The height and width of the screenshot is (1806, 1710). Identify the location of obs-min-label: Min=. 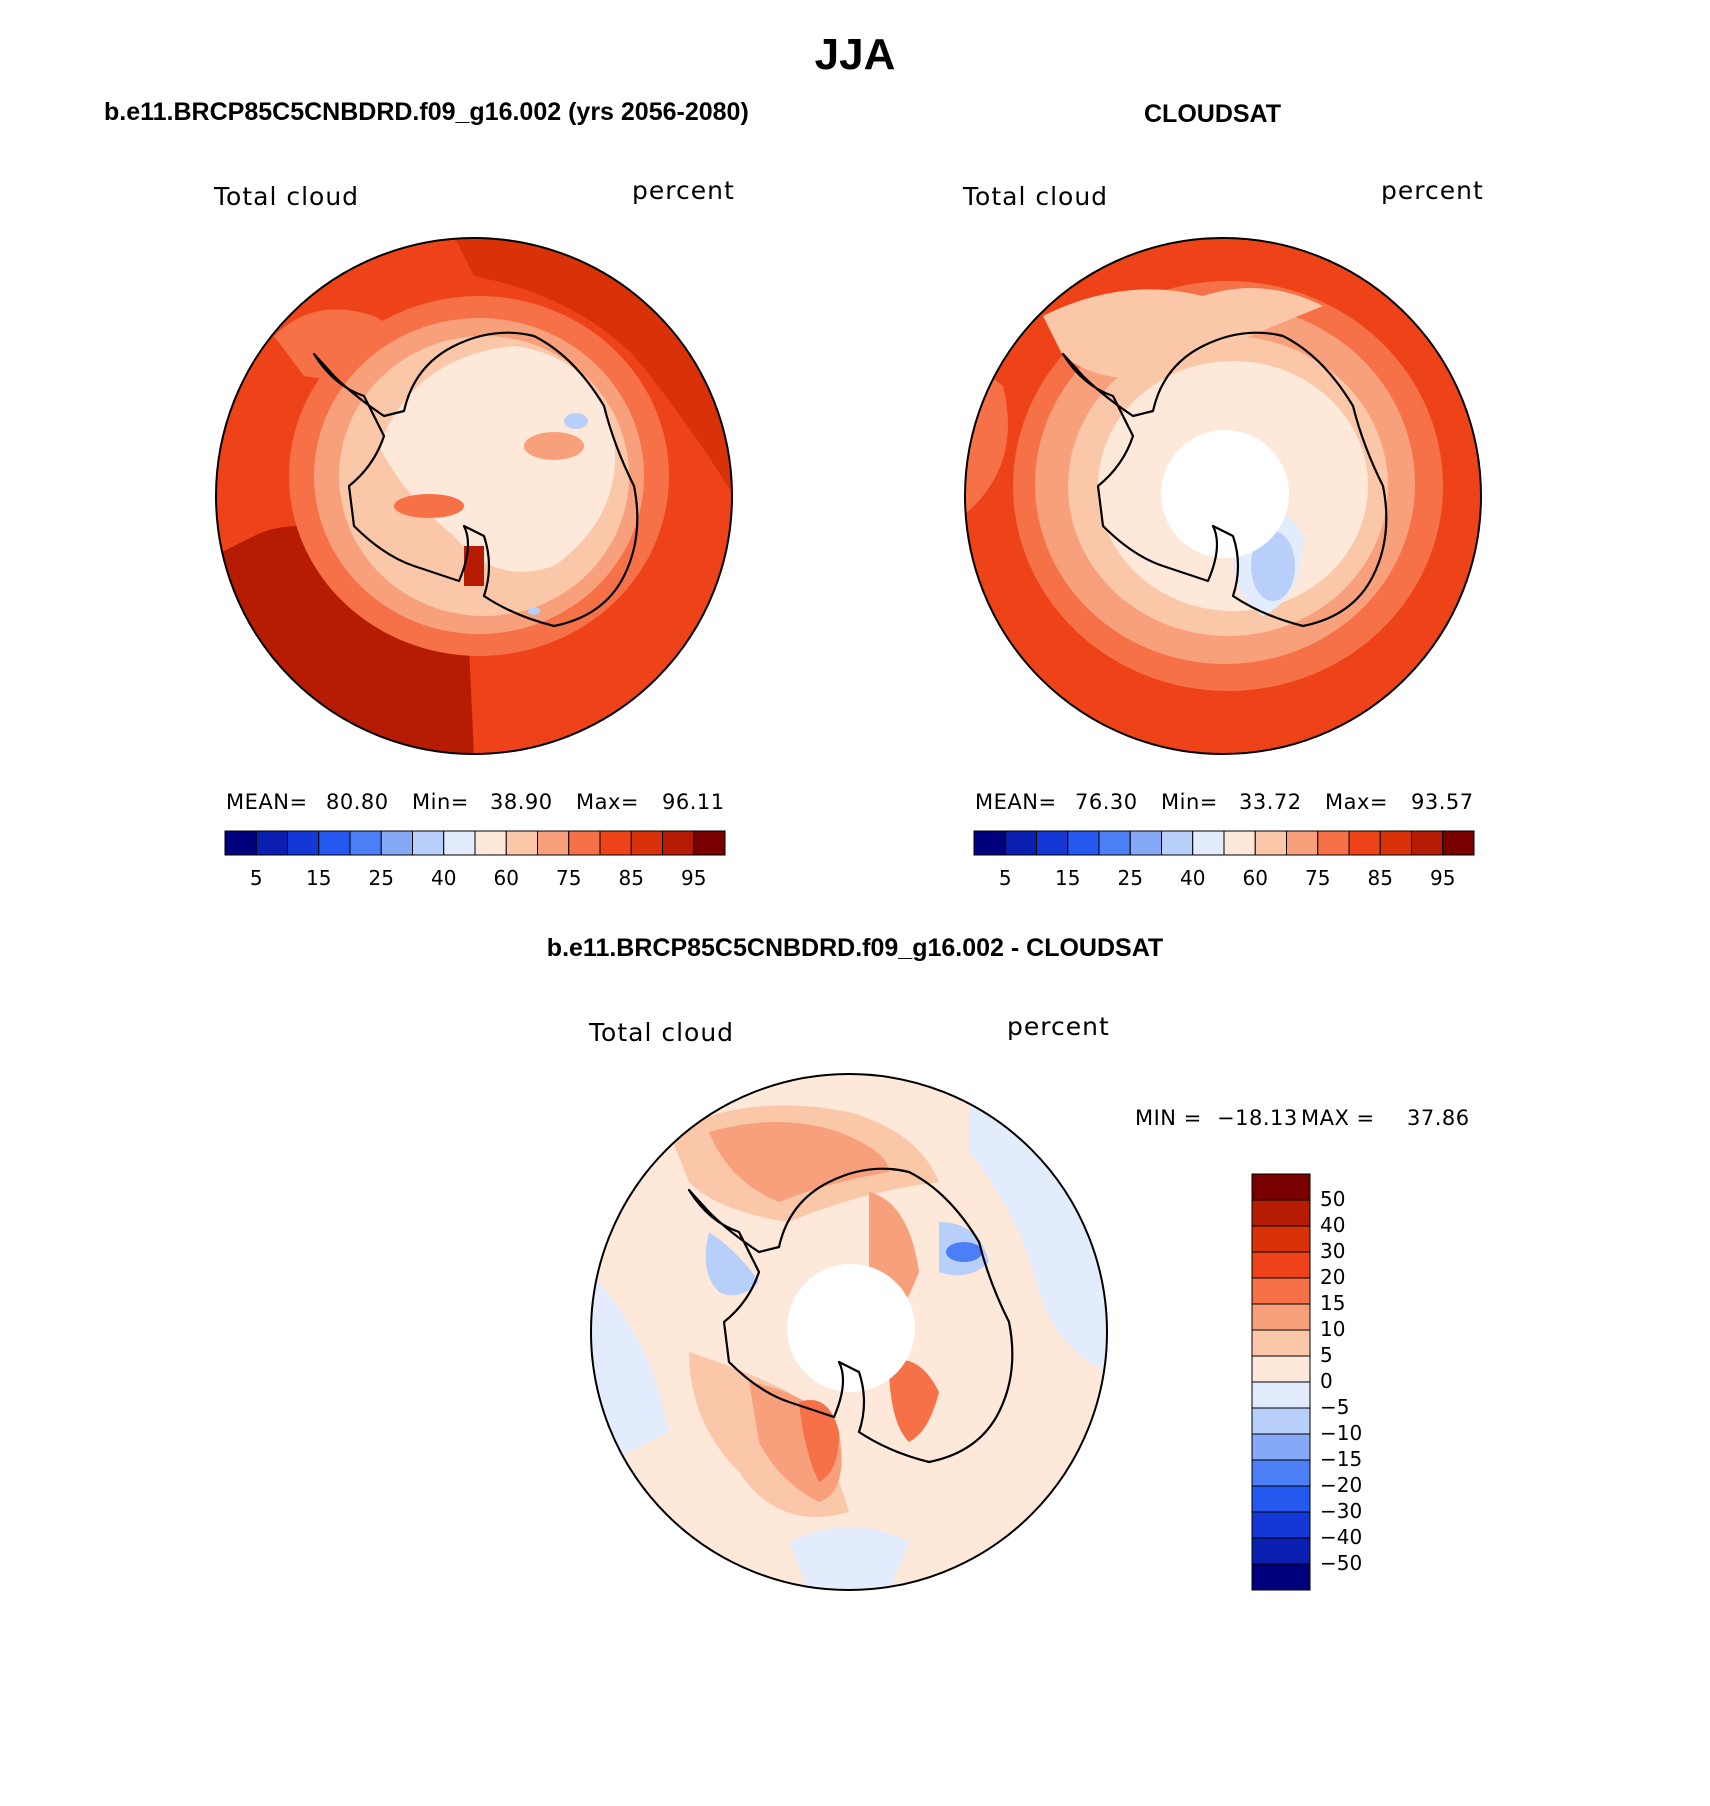
(1189, 802).